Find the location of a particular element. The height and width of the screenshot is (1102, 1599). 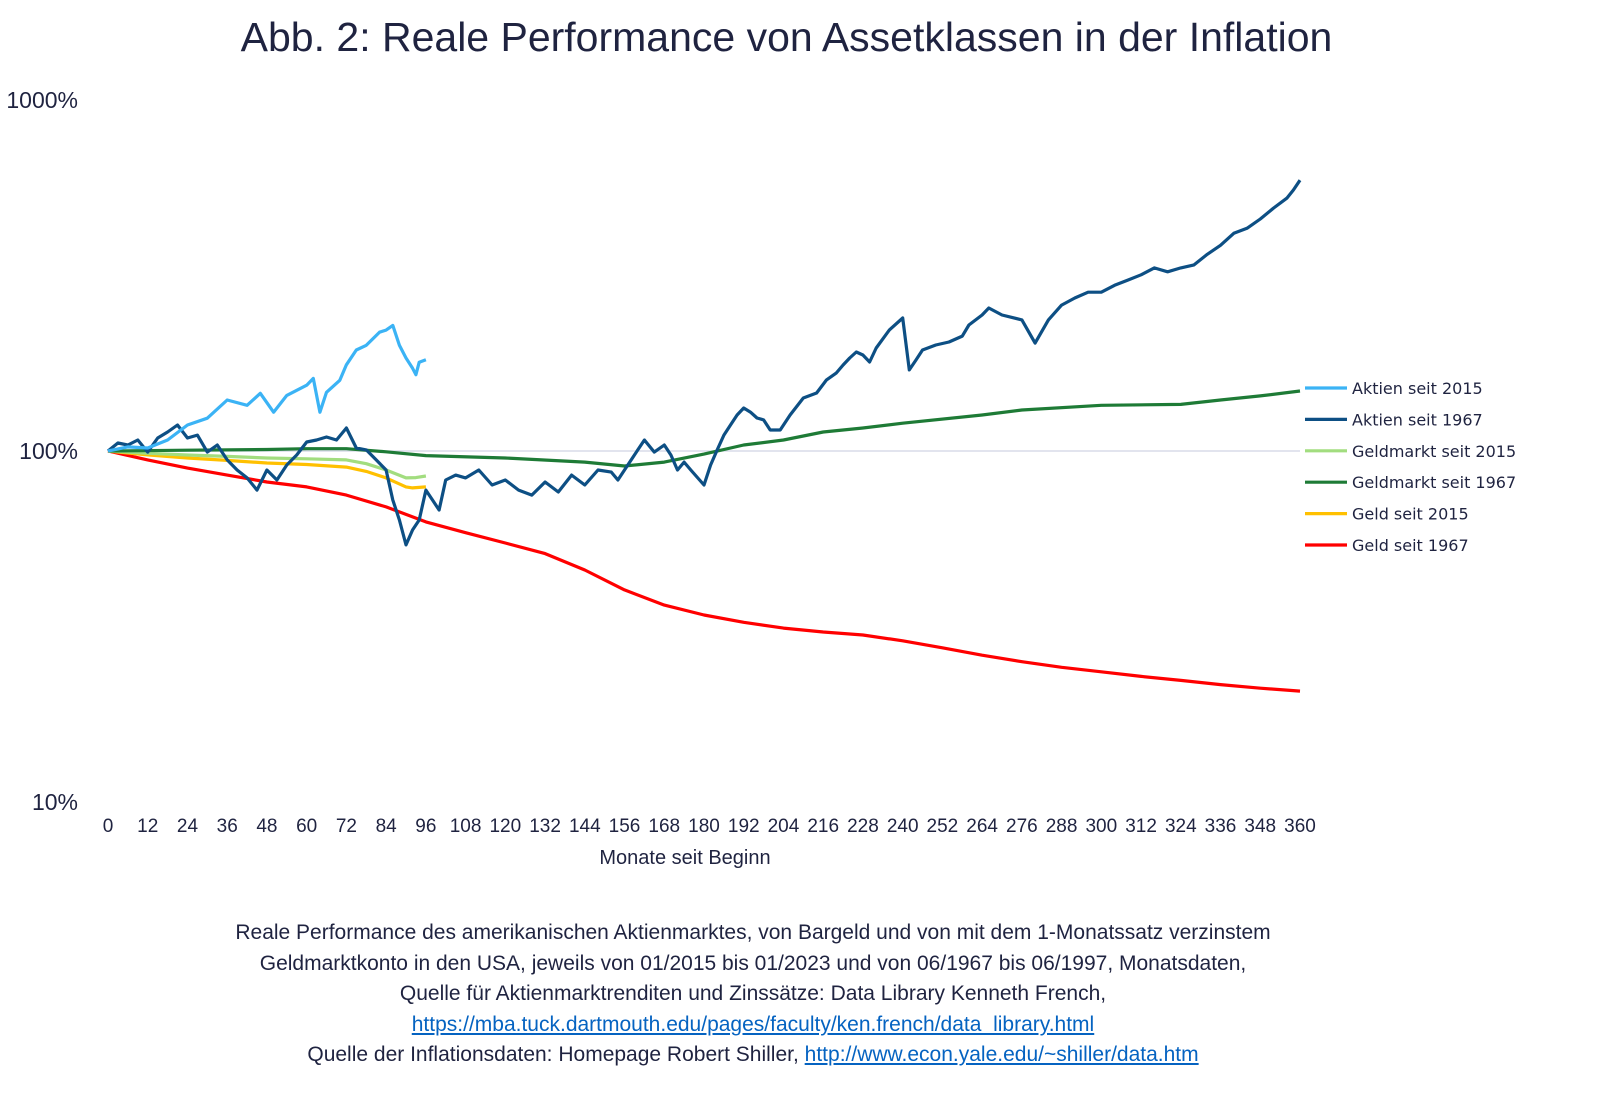

x-tick-label: 60 is located at coordinates (306, 826).